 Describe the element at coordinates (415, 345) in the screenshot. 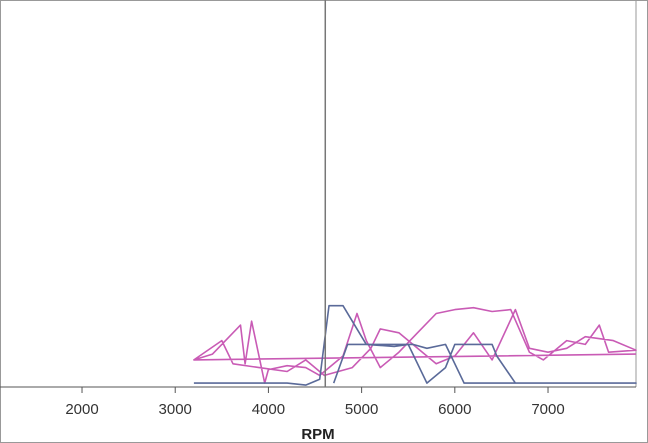

I see `series-line` at that location.